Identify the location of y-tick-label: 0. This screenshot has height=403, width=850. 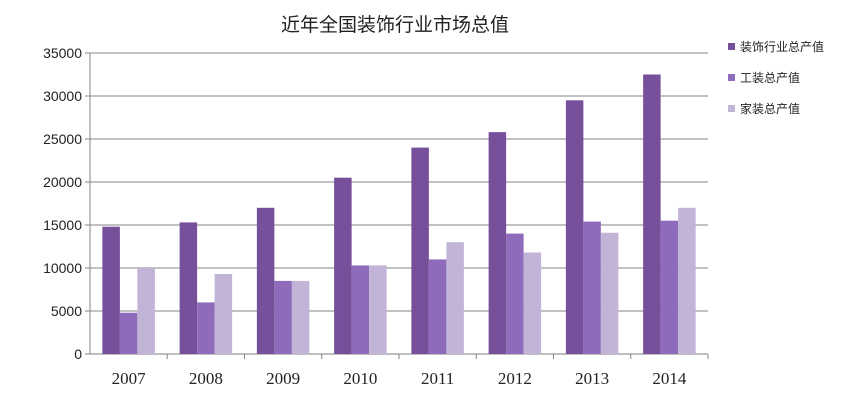
(78, 354).